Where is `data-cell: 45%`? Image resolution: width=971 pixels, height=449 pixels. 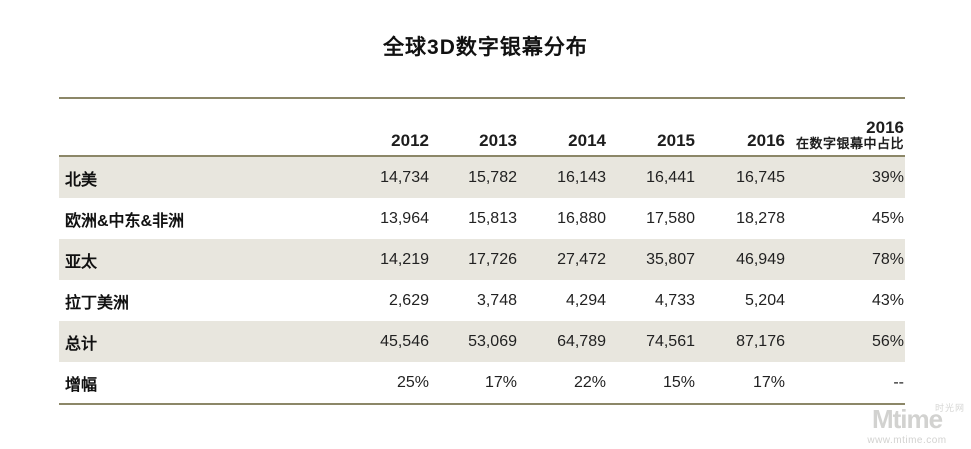
data-cell: 45% is located at coordinates (887, 218).